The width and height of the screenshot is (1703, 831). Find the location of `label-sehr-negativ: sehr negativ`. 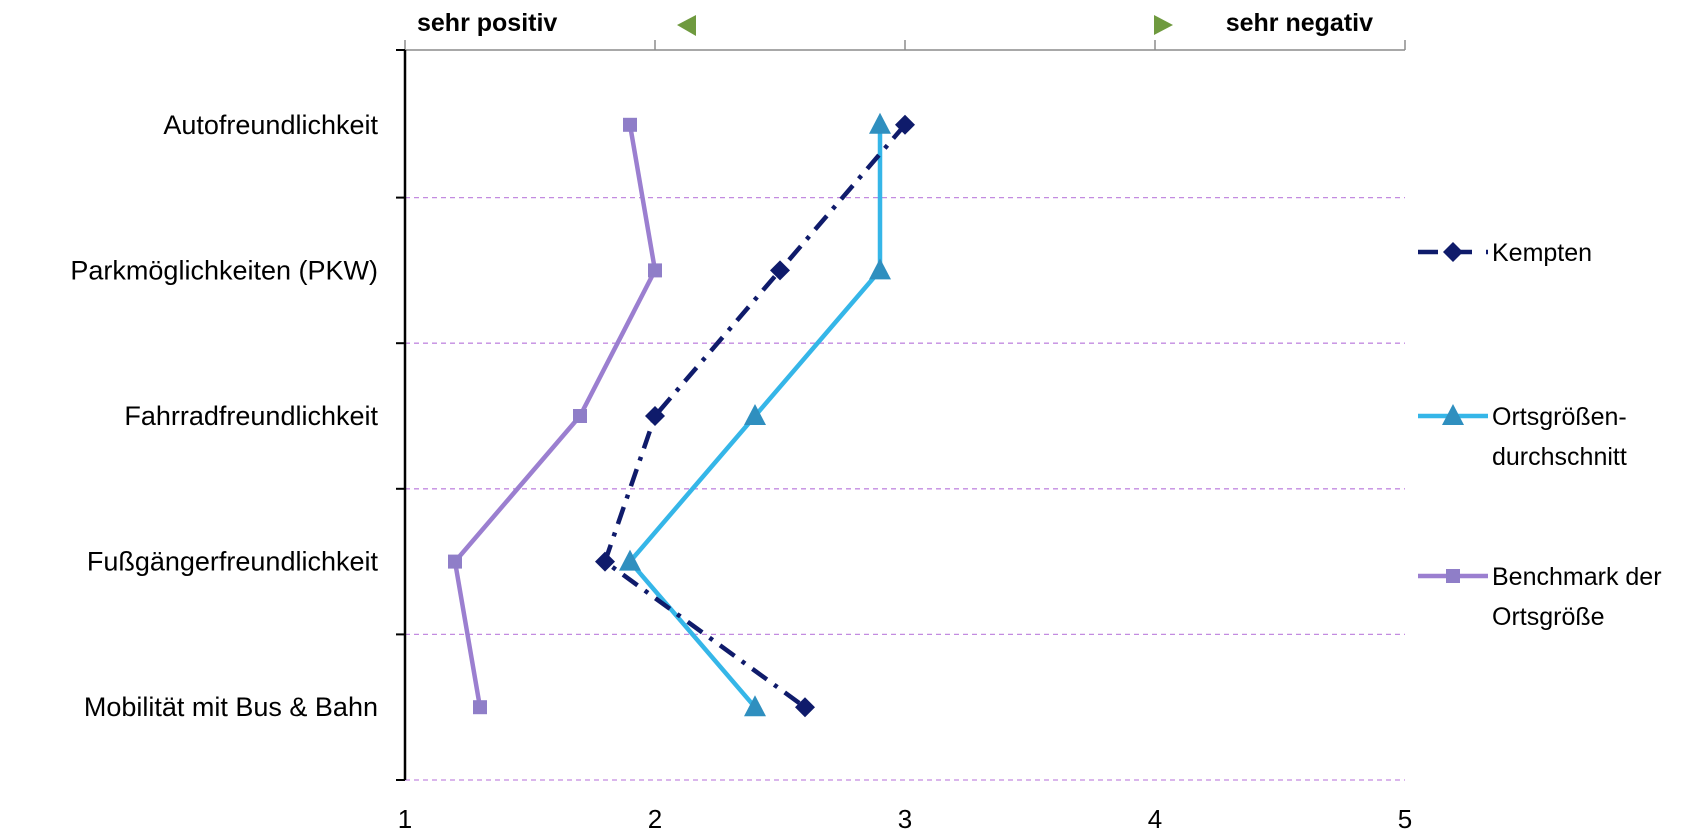

label-sehr-negativ: sehr negativ is located at coordinates (1299, 23).